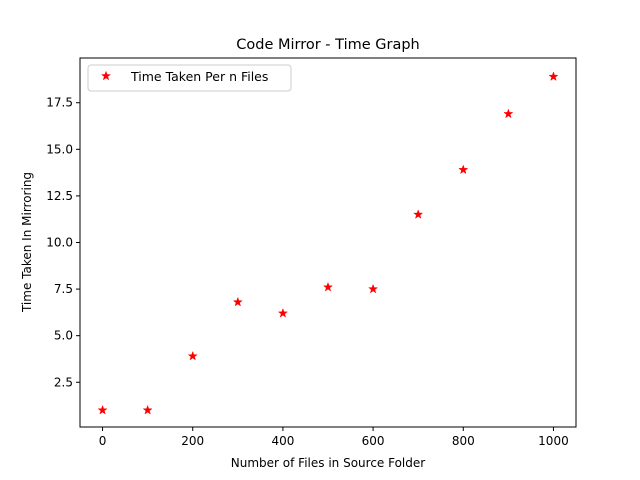 This screenshot has height=480, width=640. What do you see at coordinates (192, 441) in the screenshot?
I see `x-tick-label: 200` at bounding box center [192, 441].